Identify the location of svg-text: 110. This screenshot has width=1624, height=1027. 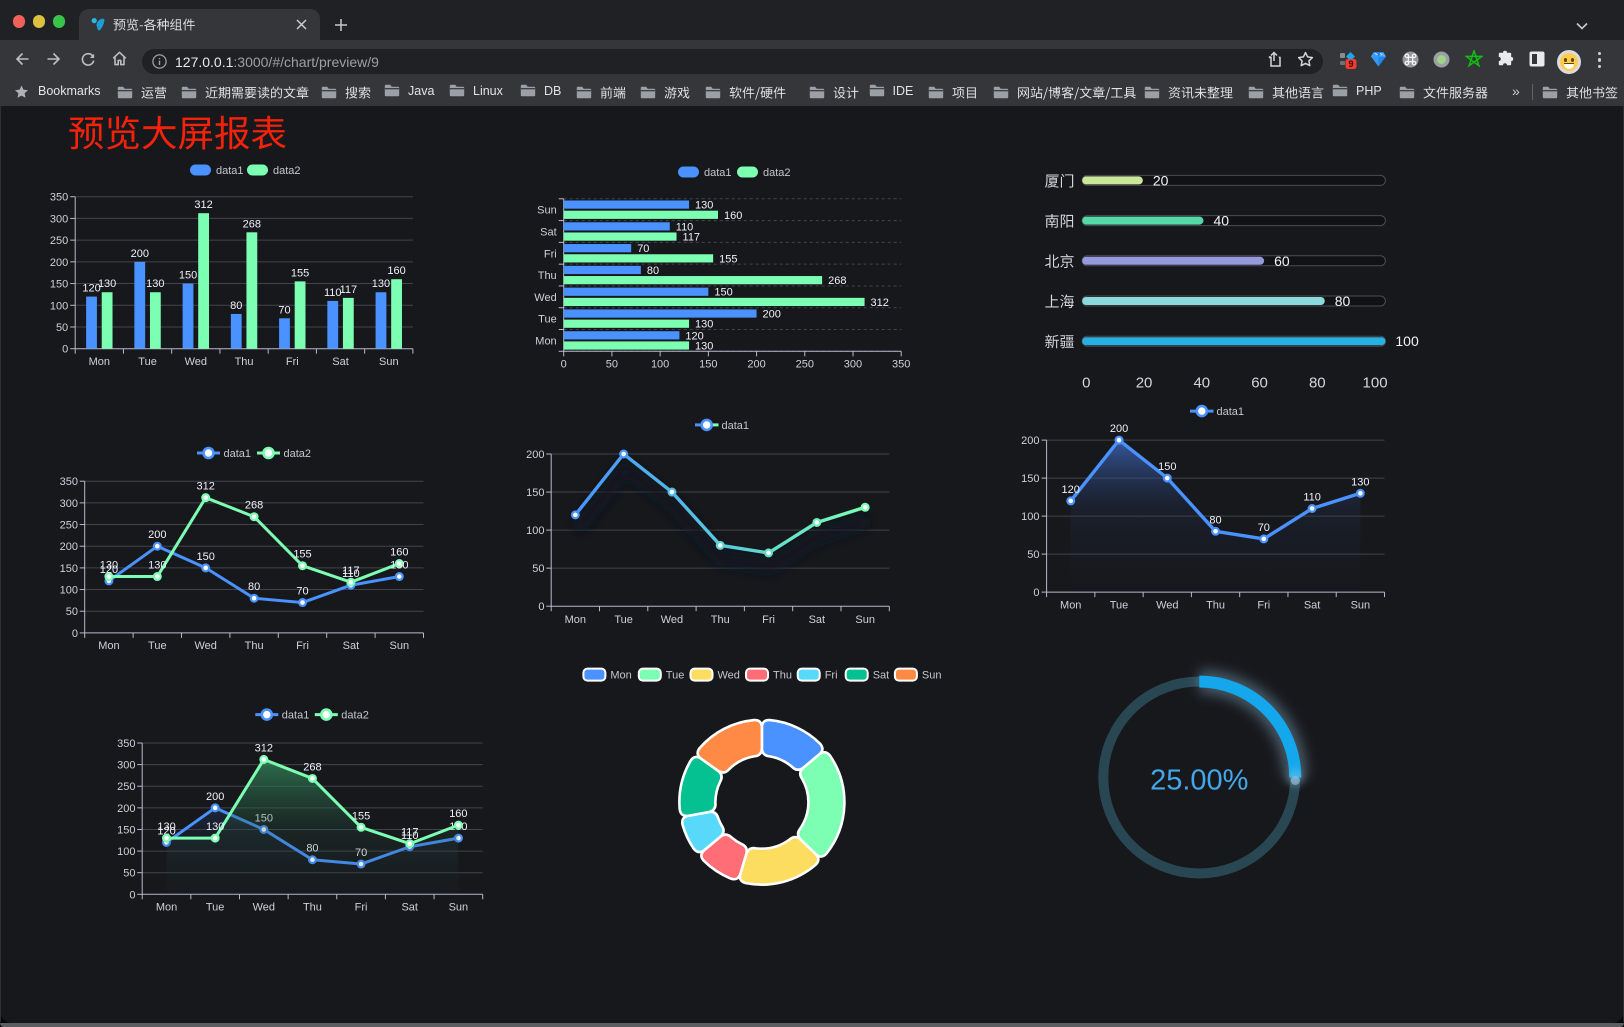
(1312, 498).